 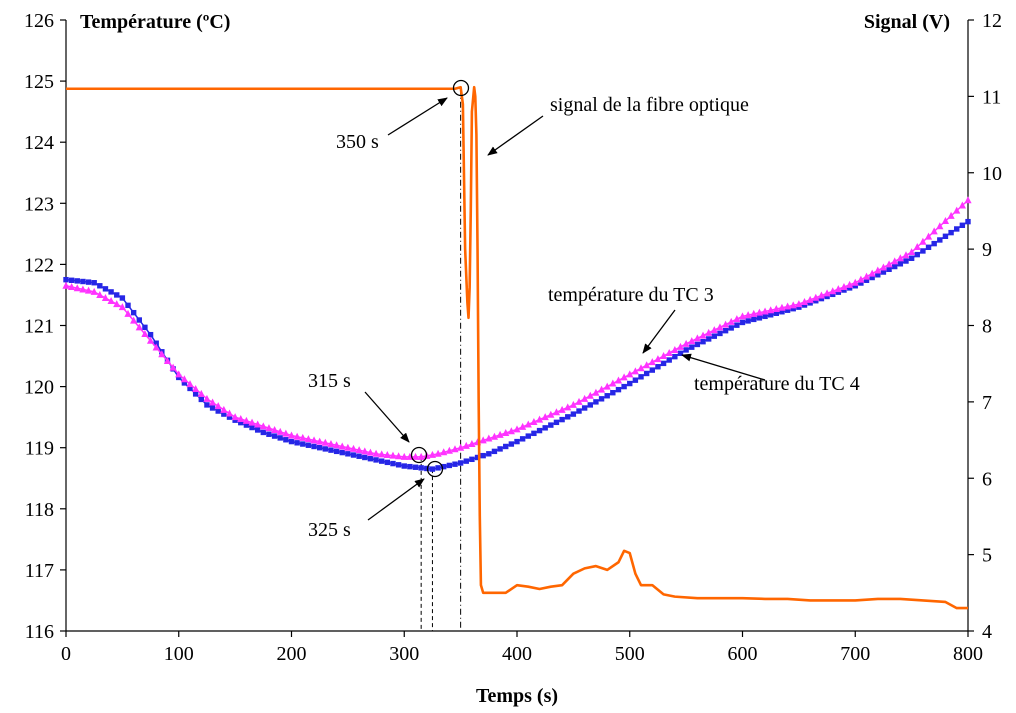 What do you see at coordinates (987, 250) in the screenshot?
I see `y-right-tick-label: 9` at bounding box center [987, 250].